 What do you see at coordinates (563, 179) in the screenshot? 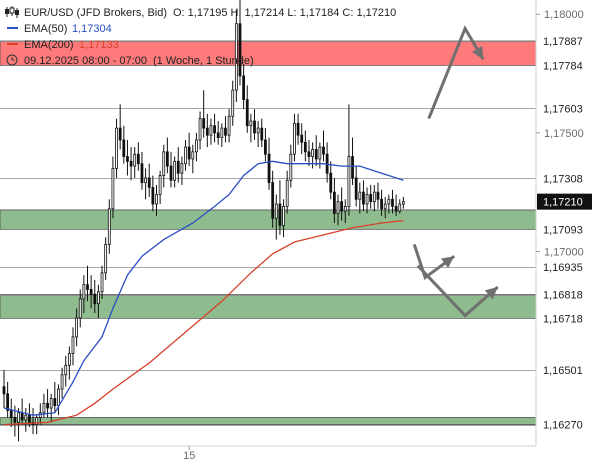
I see `price-level-label-3: 1,17308` at bounding box center [563, 179].